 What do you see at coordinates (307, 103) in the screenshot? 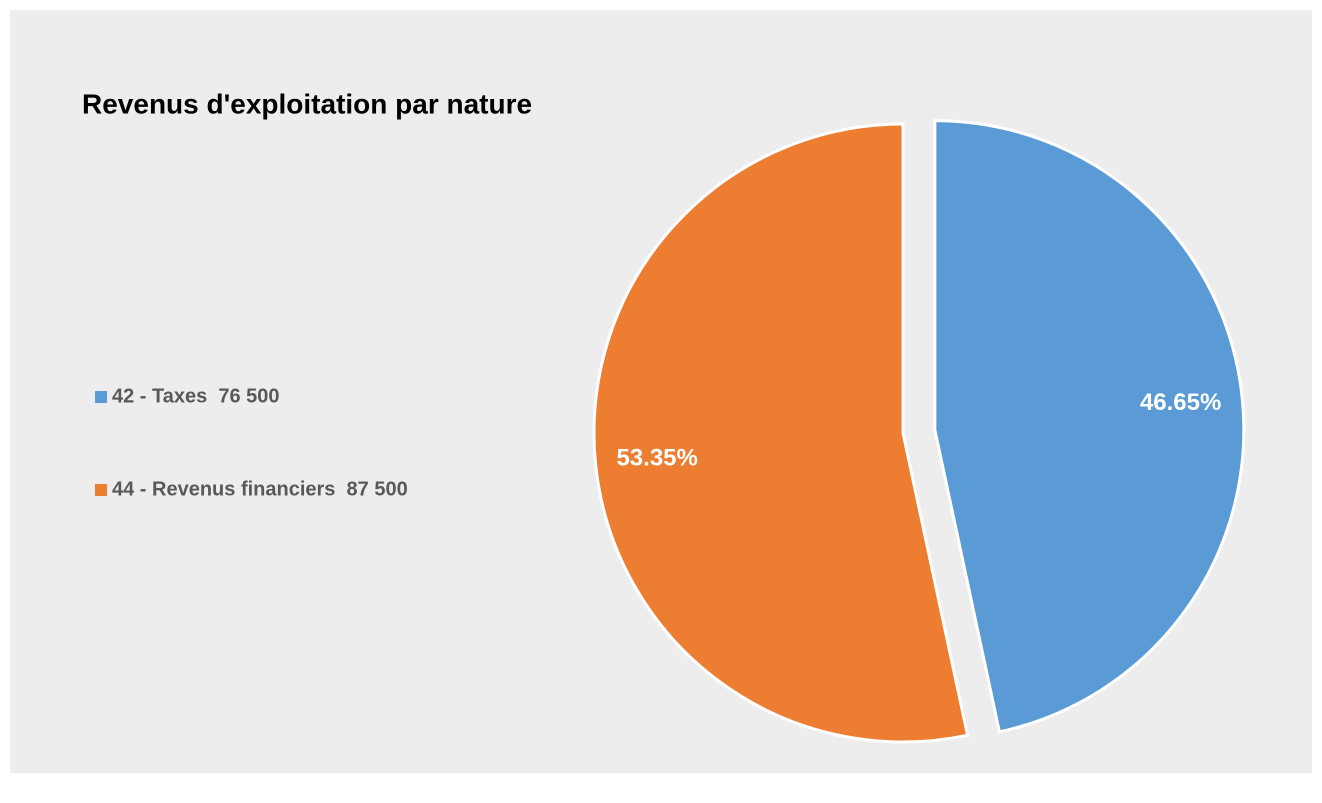
I see `chart-title: Revenus d'exploitation par nature` at bounding box center [307, 103].